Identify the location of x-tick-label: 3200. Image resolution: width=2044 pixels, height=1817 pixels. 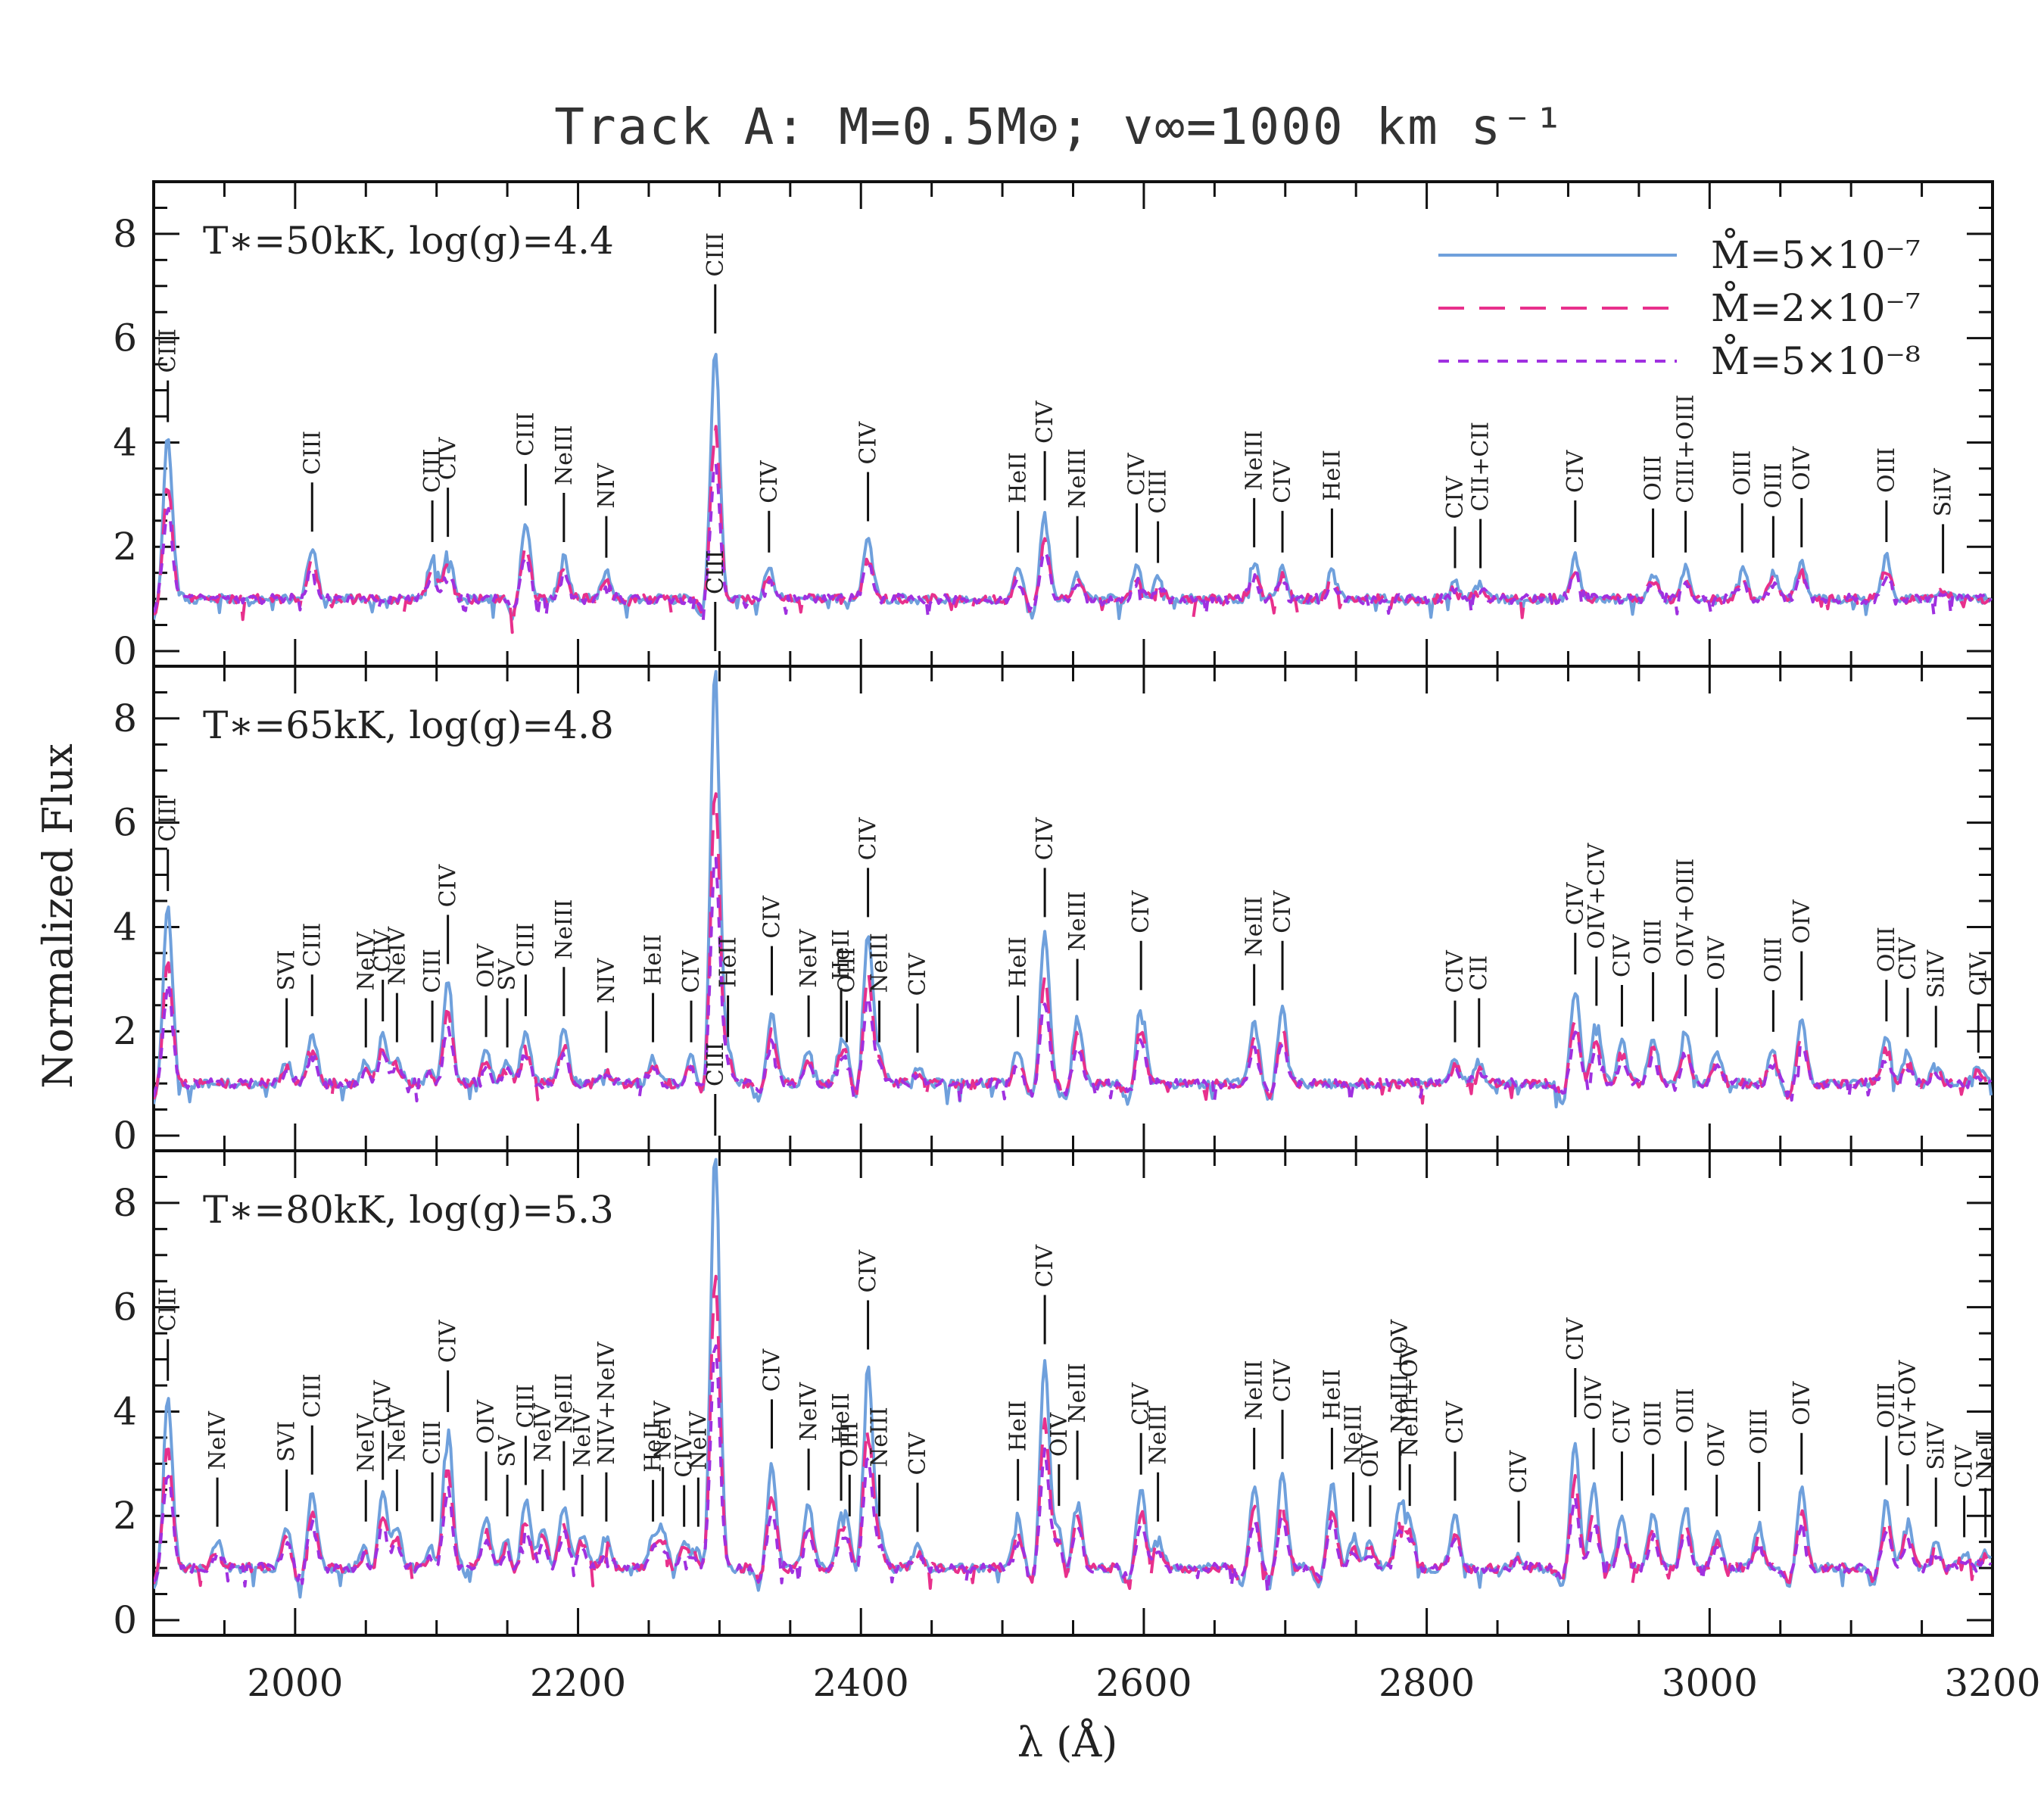
(1992, 1683).